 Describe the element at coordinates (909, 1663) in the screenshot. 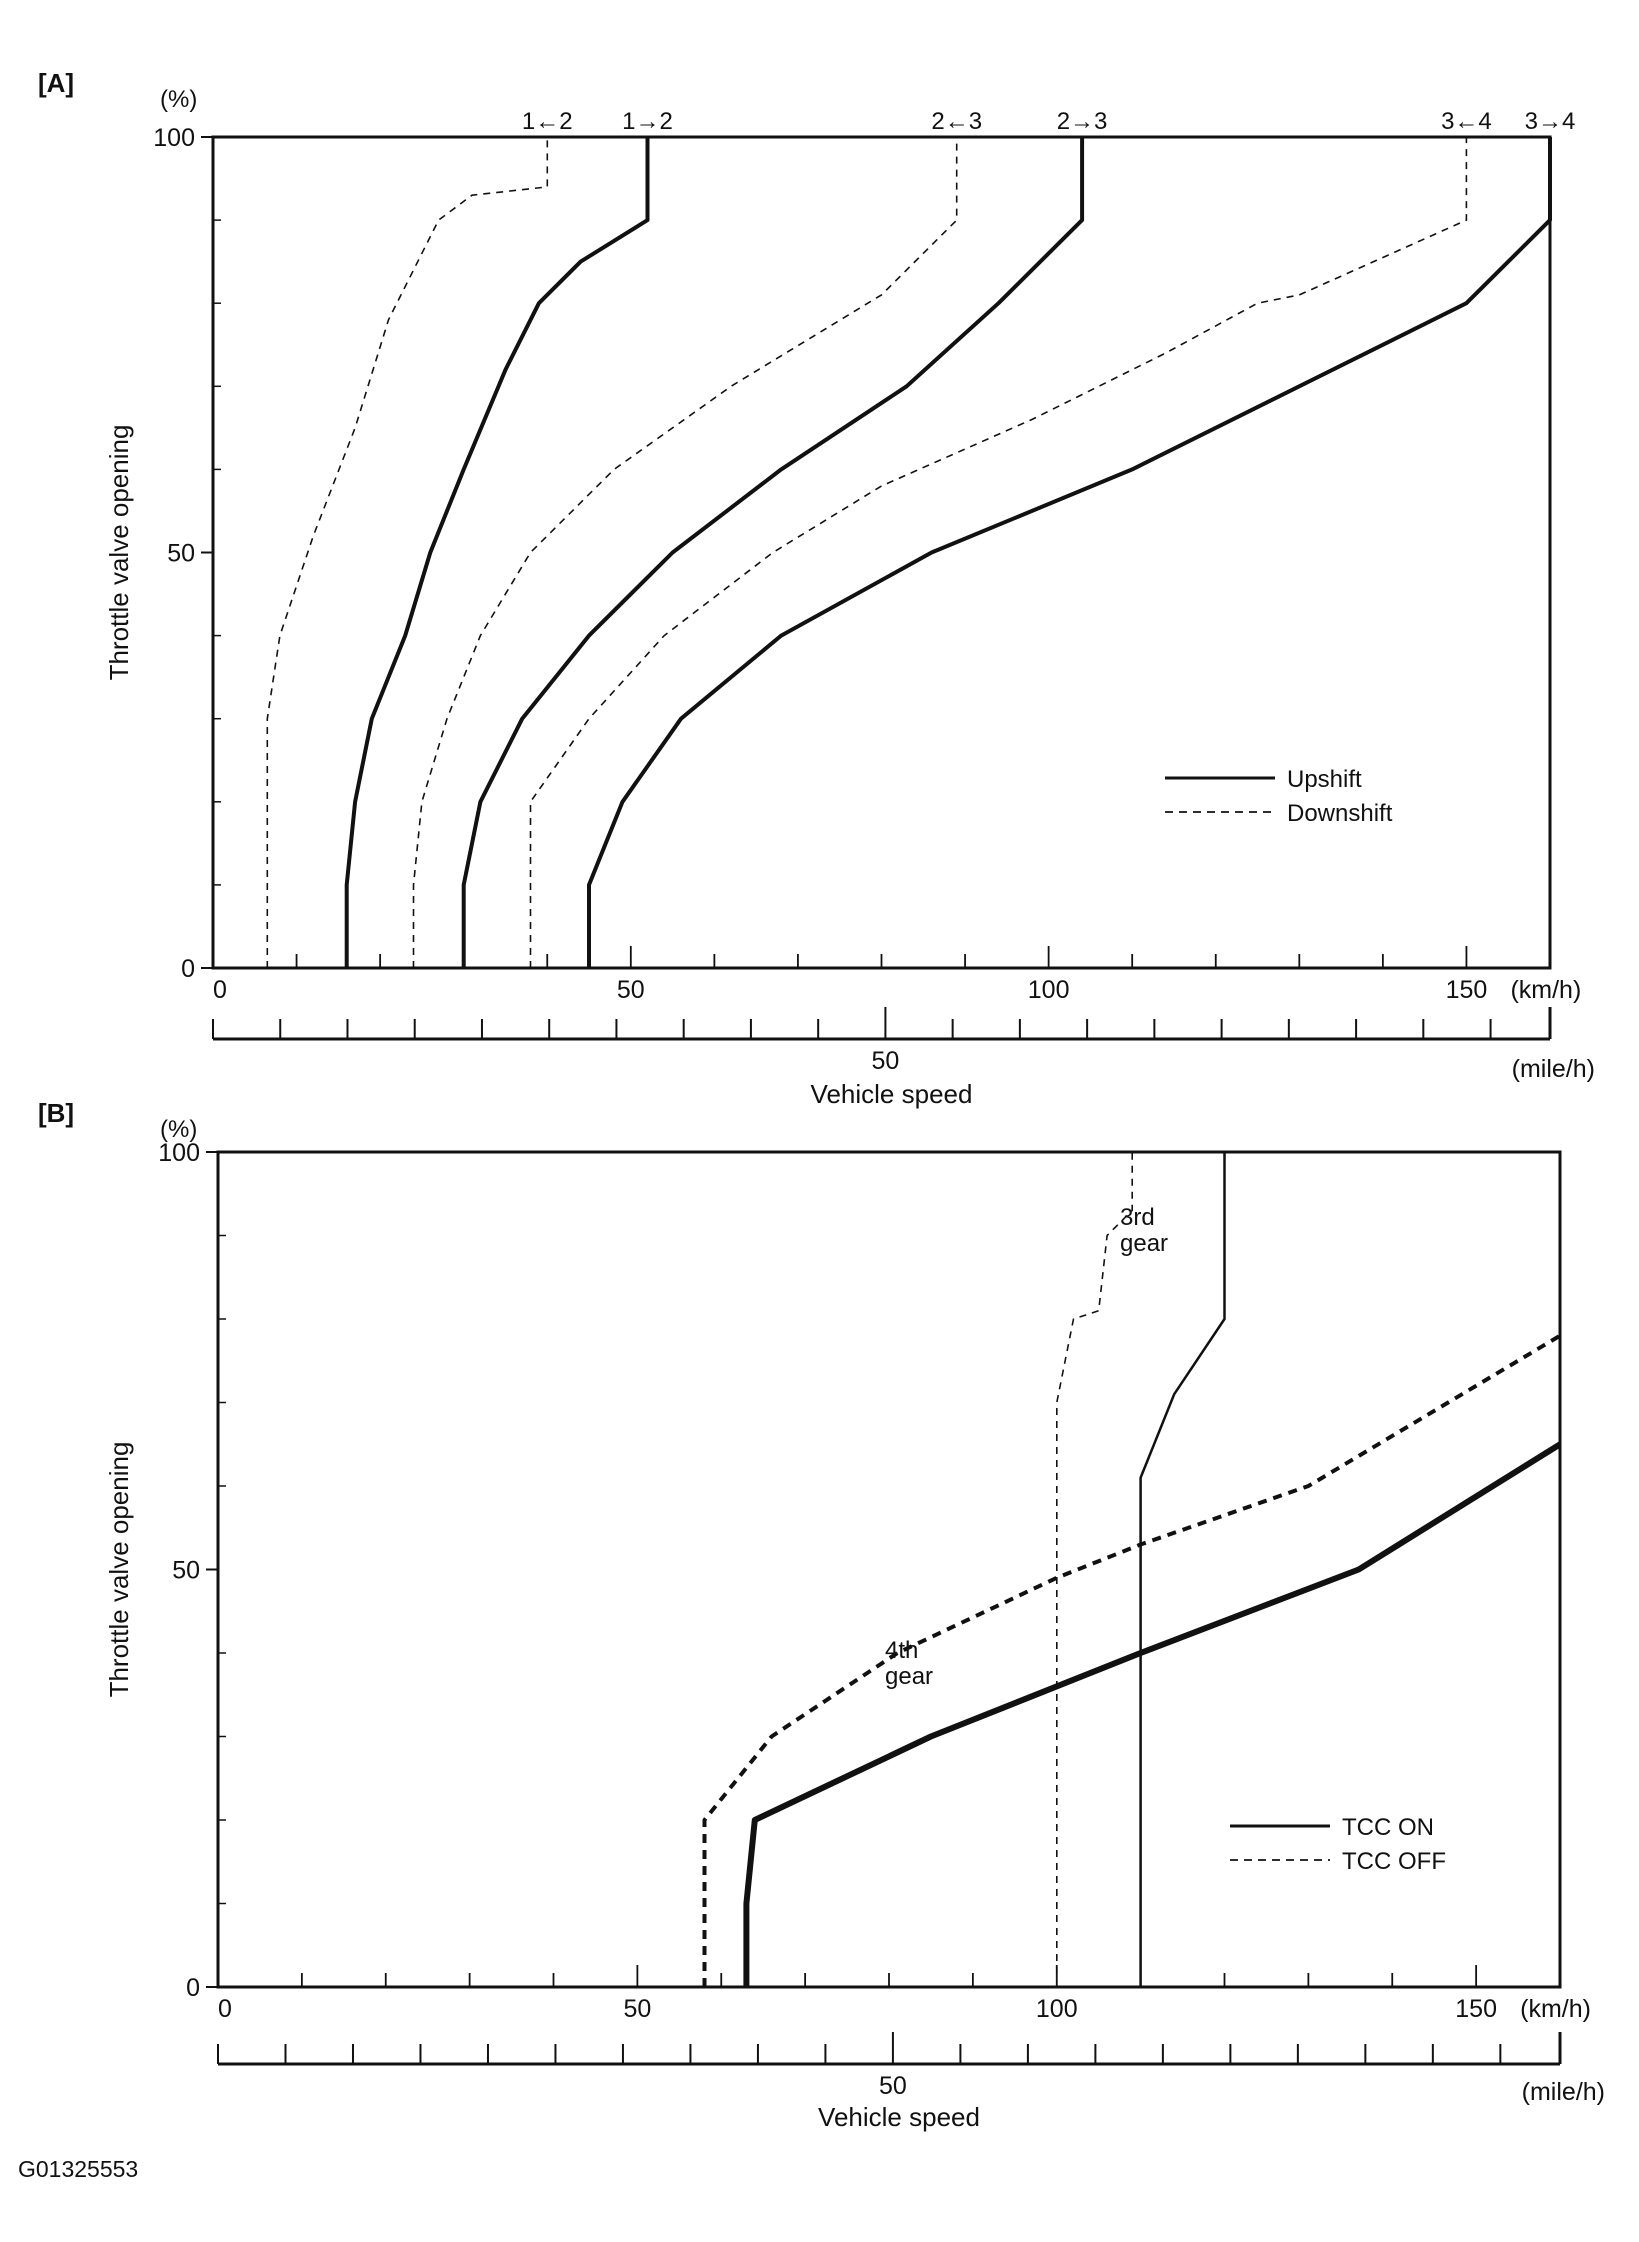

I see `gear-annotation: 4th gear` at that location.